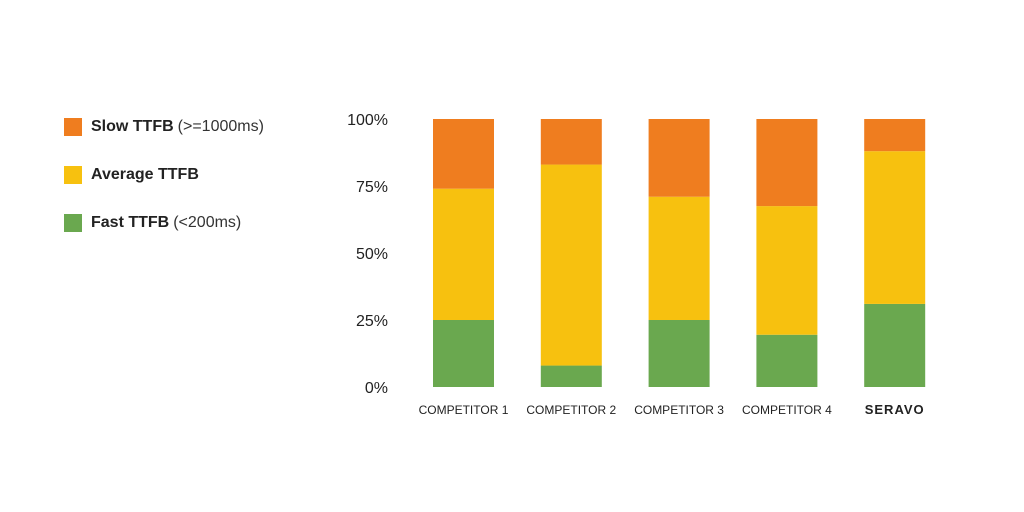 This screenshot has height=512, width=1024. Describe the element at coordinates (464, 410) in the screenshot. I see `x-tick-label: COMPETITOR 1` at that location.